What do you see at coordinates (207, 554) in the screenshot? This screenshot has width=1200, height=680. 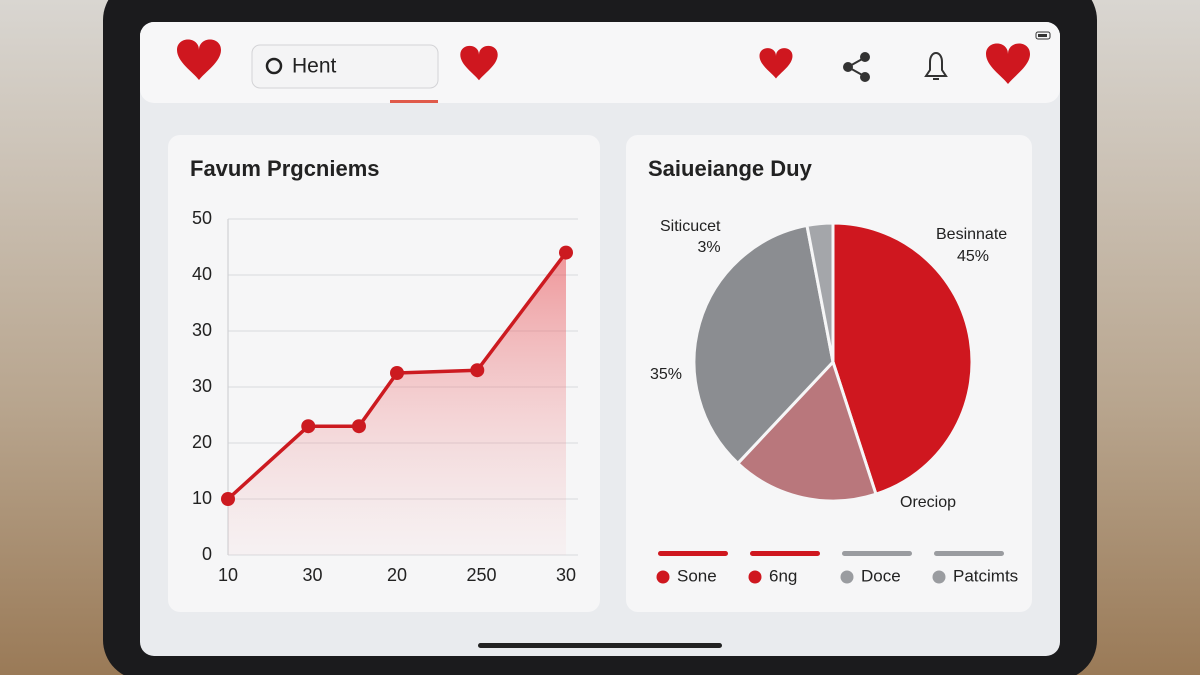 I see `y-tick-label: 0` at bounding box center [207, 554].